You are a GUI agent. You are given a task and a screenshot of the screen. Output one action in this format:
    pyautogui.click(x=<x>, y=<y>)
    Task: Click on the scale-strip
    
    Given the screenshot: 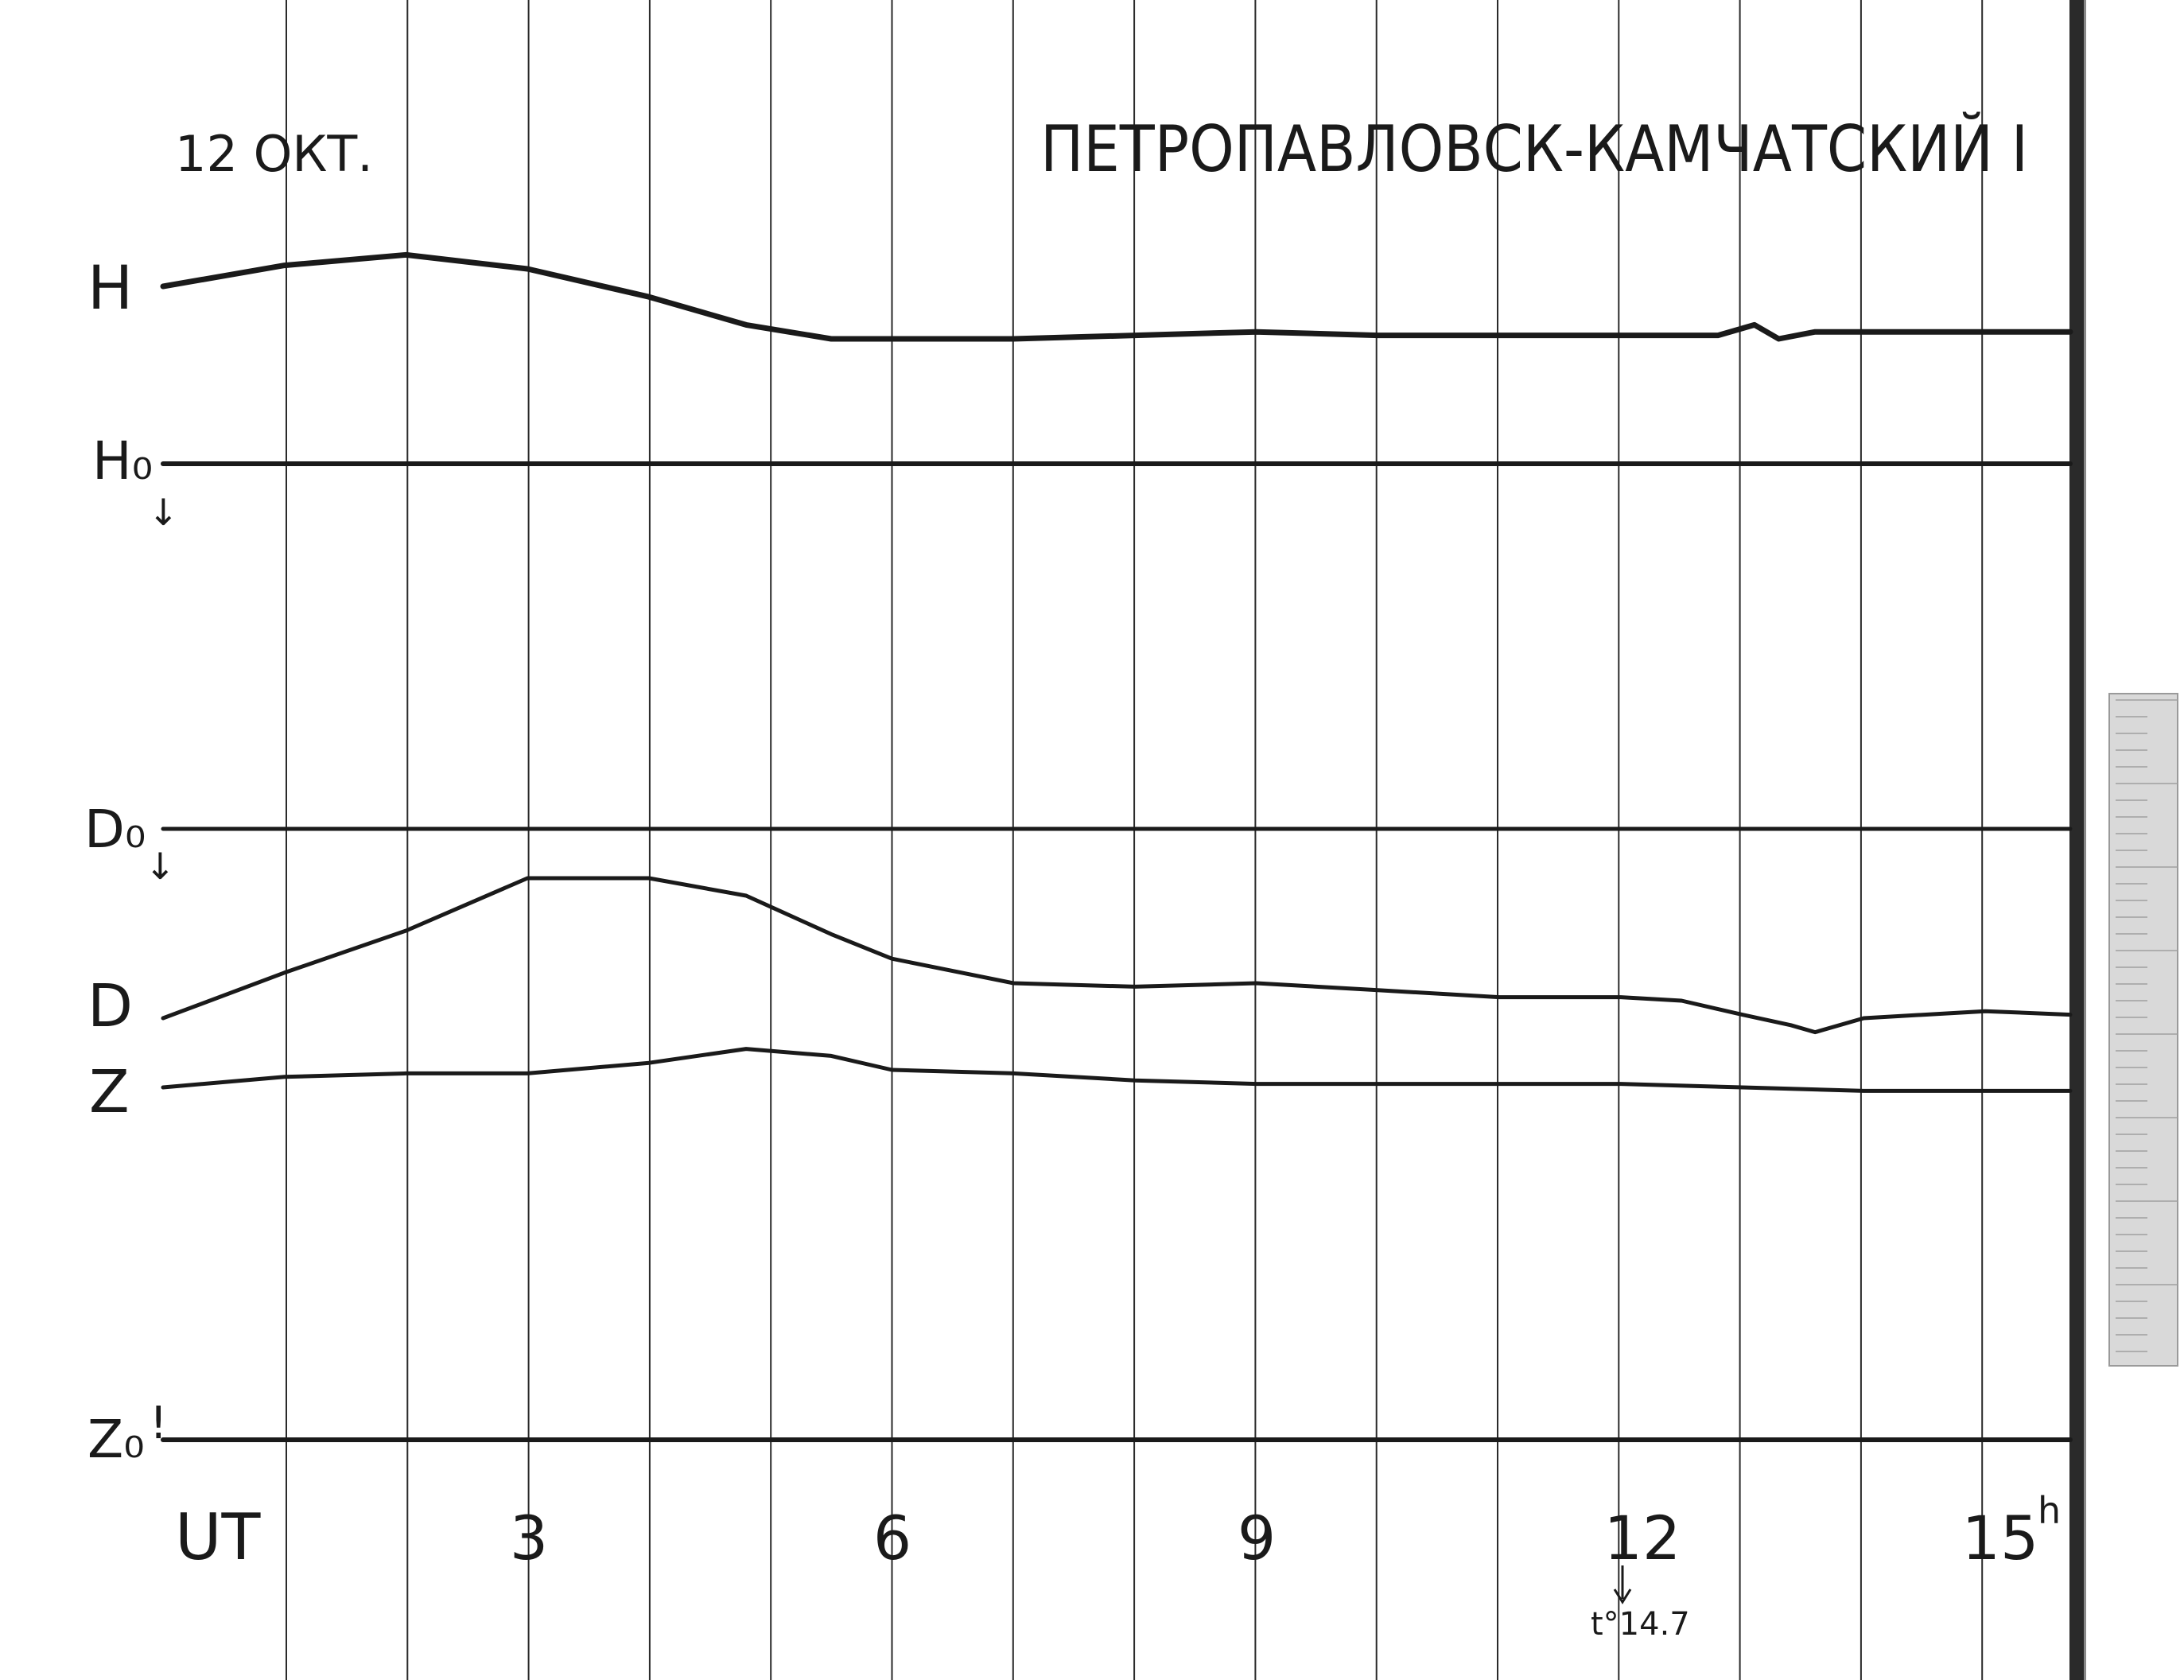 What is the action you would take?
    pyautogui.click(x=2143, y=1030)
    